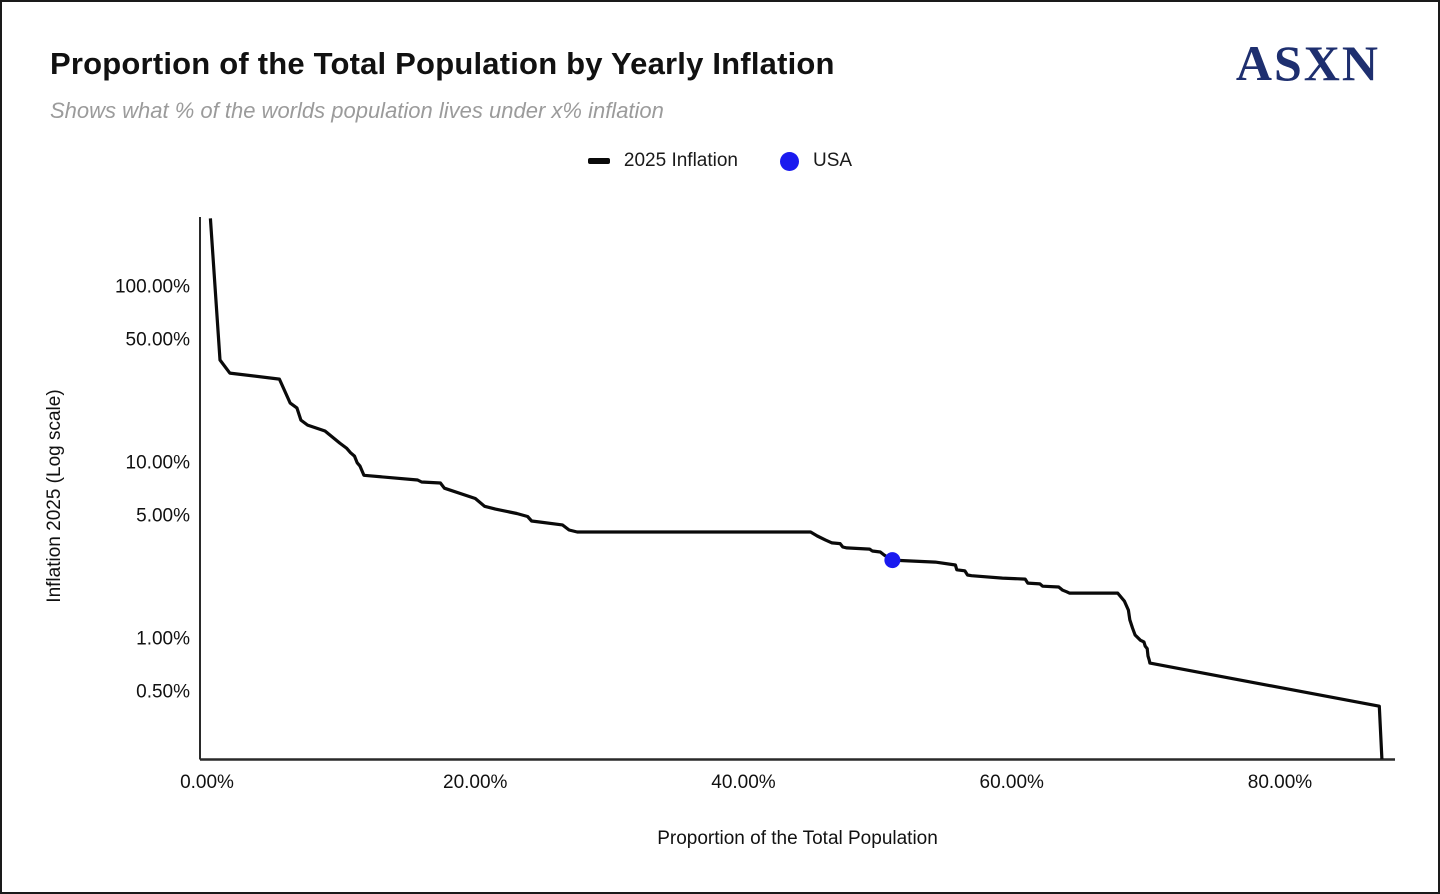  Describe the element at coordinates (54, 495) in the screenshot. I see `y-axis-title: Inflation 2025 (Log scale)` at that location.